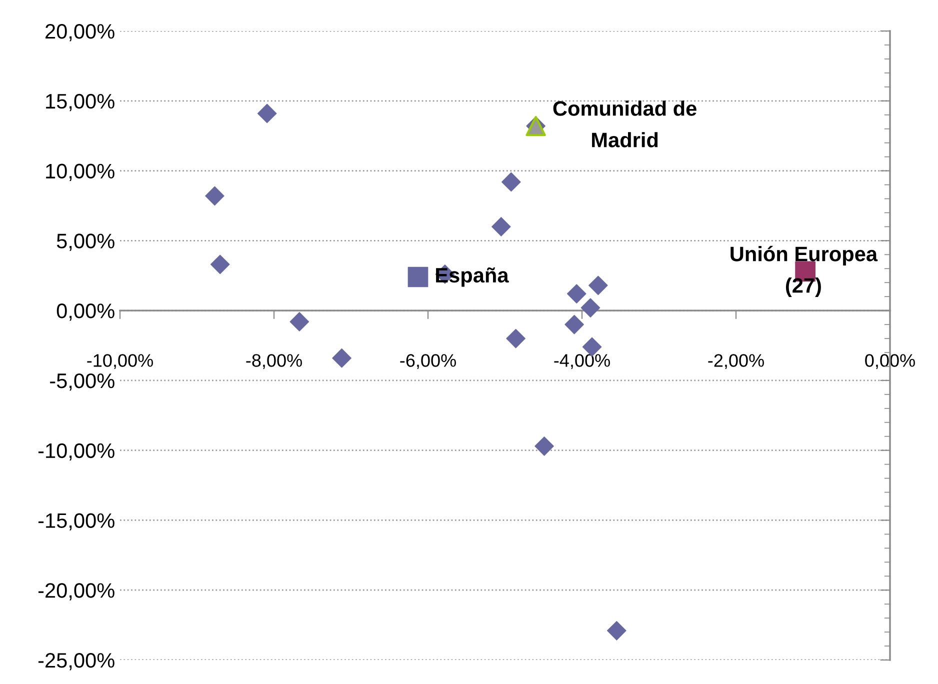  What do you see at coordinates (428, 362) in the screenshot?
I see `x-tick-label: -6,00%` at bounding box center [428, 362].